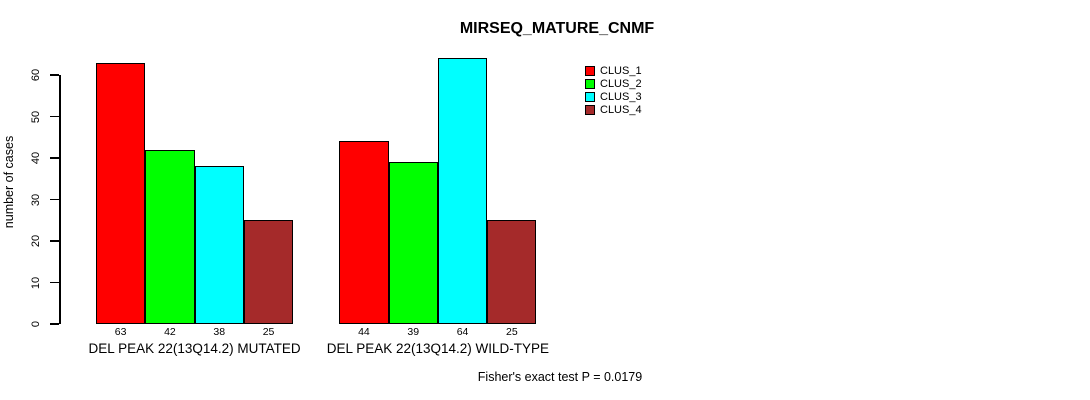  I want to click on bar-value-label: 64, so click(462, 332).